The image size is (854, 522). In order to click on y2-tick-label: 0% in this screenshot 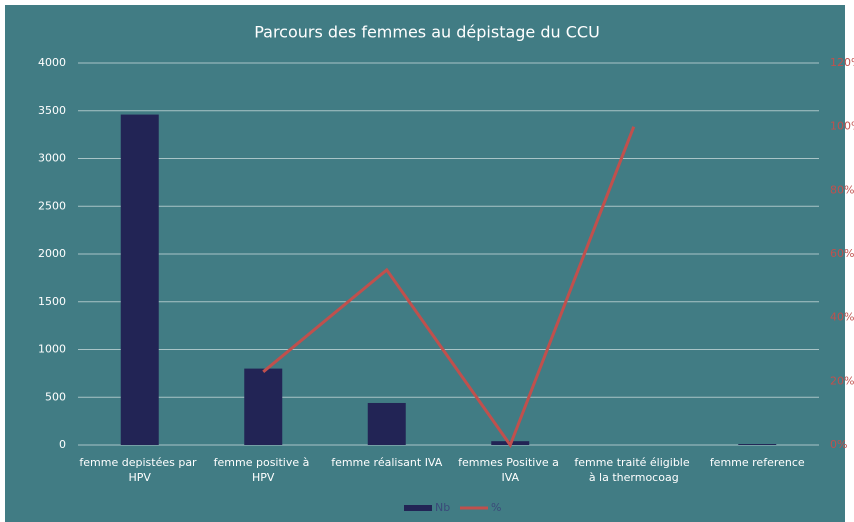, I will do `click(838, 444)`.